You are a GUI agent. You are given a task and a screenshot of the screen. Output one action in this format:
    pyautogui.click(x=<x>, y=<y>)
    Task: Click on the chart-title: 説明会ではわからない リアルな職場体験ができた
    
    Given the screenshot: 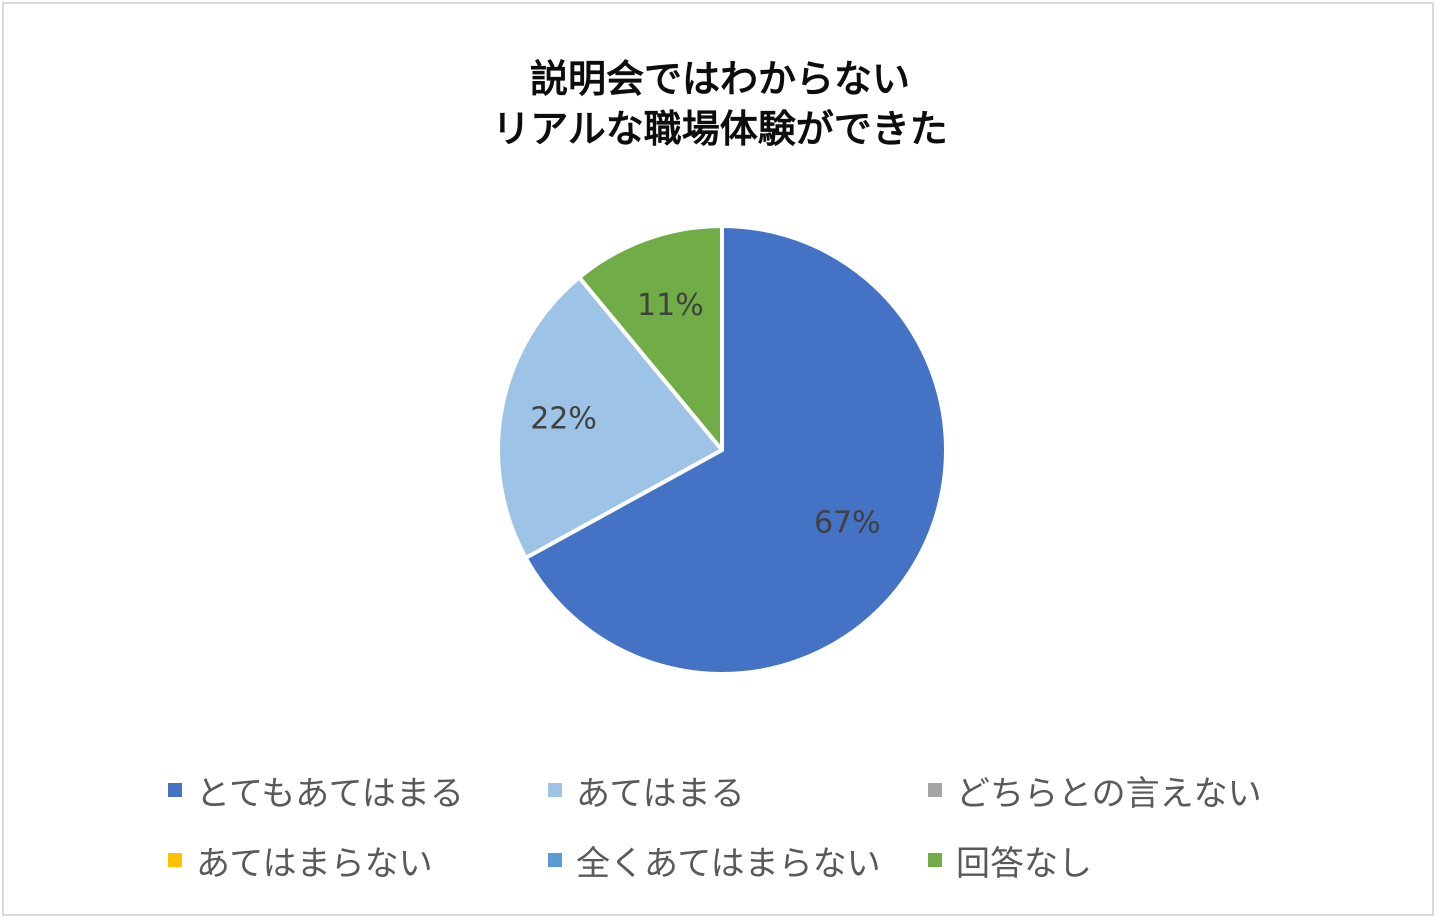 What is the action you would take?
    pyautogui.click(x=720, y=104)
    